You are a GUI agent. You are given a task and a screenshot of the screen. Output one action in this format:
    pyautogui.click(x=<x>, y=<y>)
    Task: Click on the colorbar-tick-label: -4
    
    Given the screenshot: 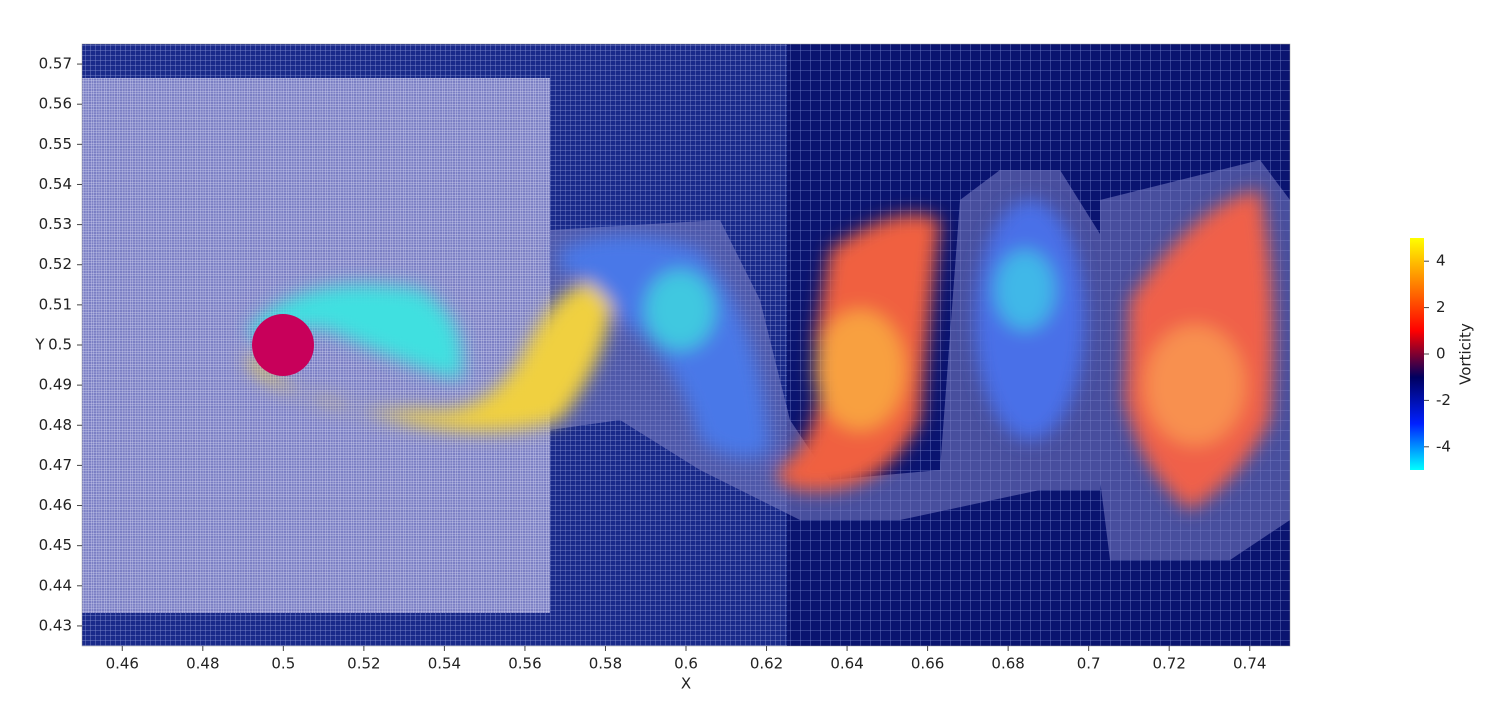 What is the action you would take?
    pyautogui.click(x=1443, y=446)
    